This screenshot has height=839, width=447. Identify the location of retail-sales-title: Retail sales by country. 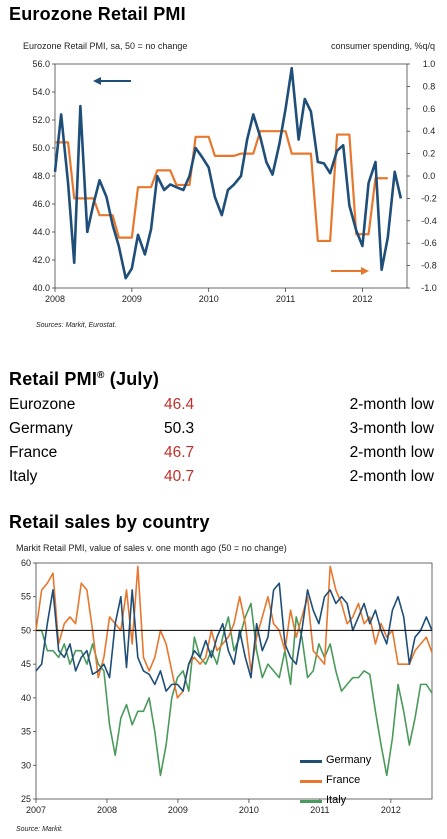
(109, 522).